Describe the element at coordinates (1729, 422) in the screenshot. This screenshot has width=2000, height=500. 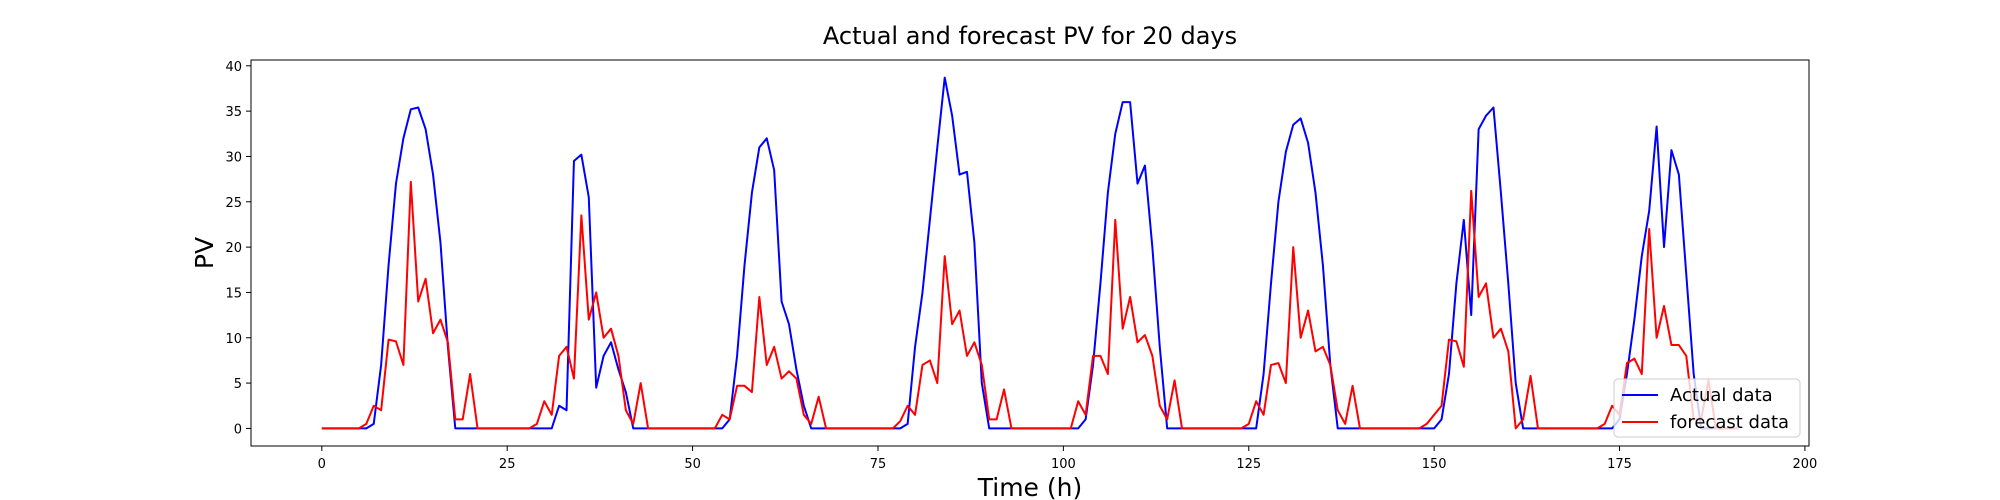
I see `legend-label: forecast data` at that location.